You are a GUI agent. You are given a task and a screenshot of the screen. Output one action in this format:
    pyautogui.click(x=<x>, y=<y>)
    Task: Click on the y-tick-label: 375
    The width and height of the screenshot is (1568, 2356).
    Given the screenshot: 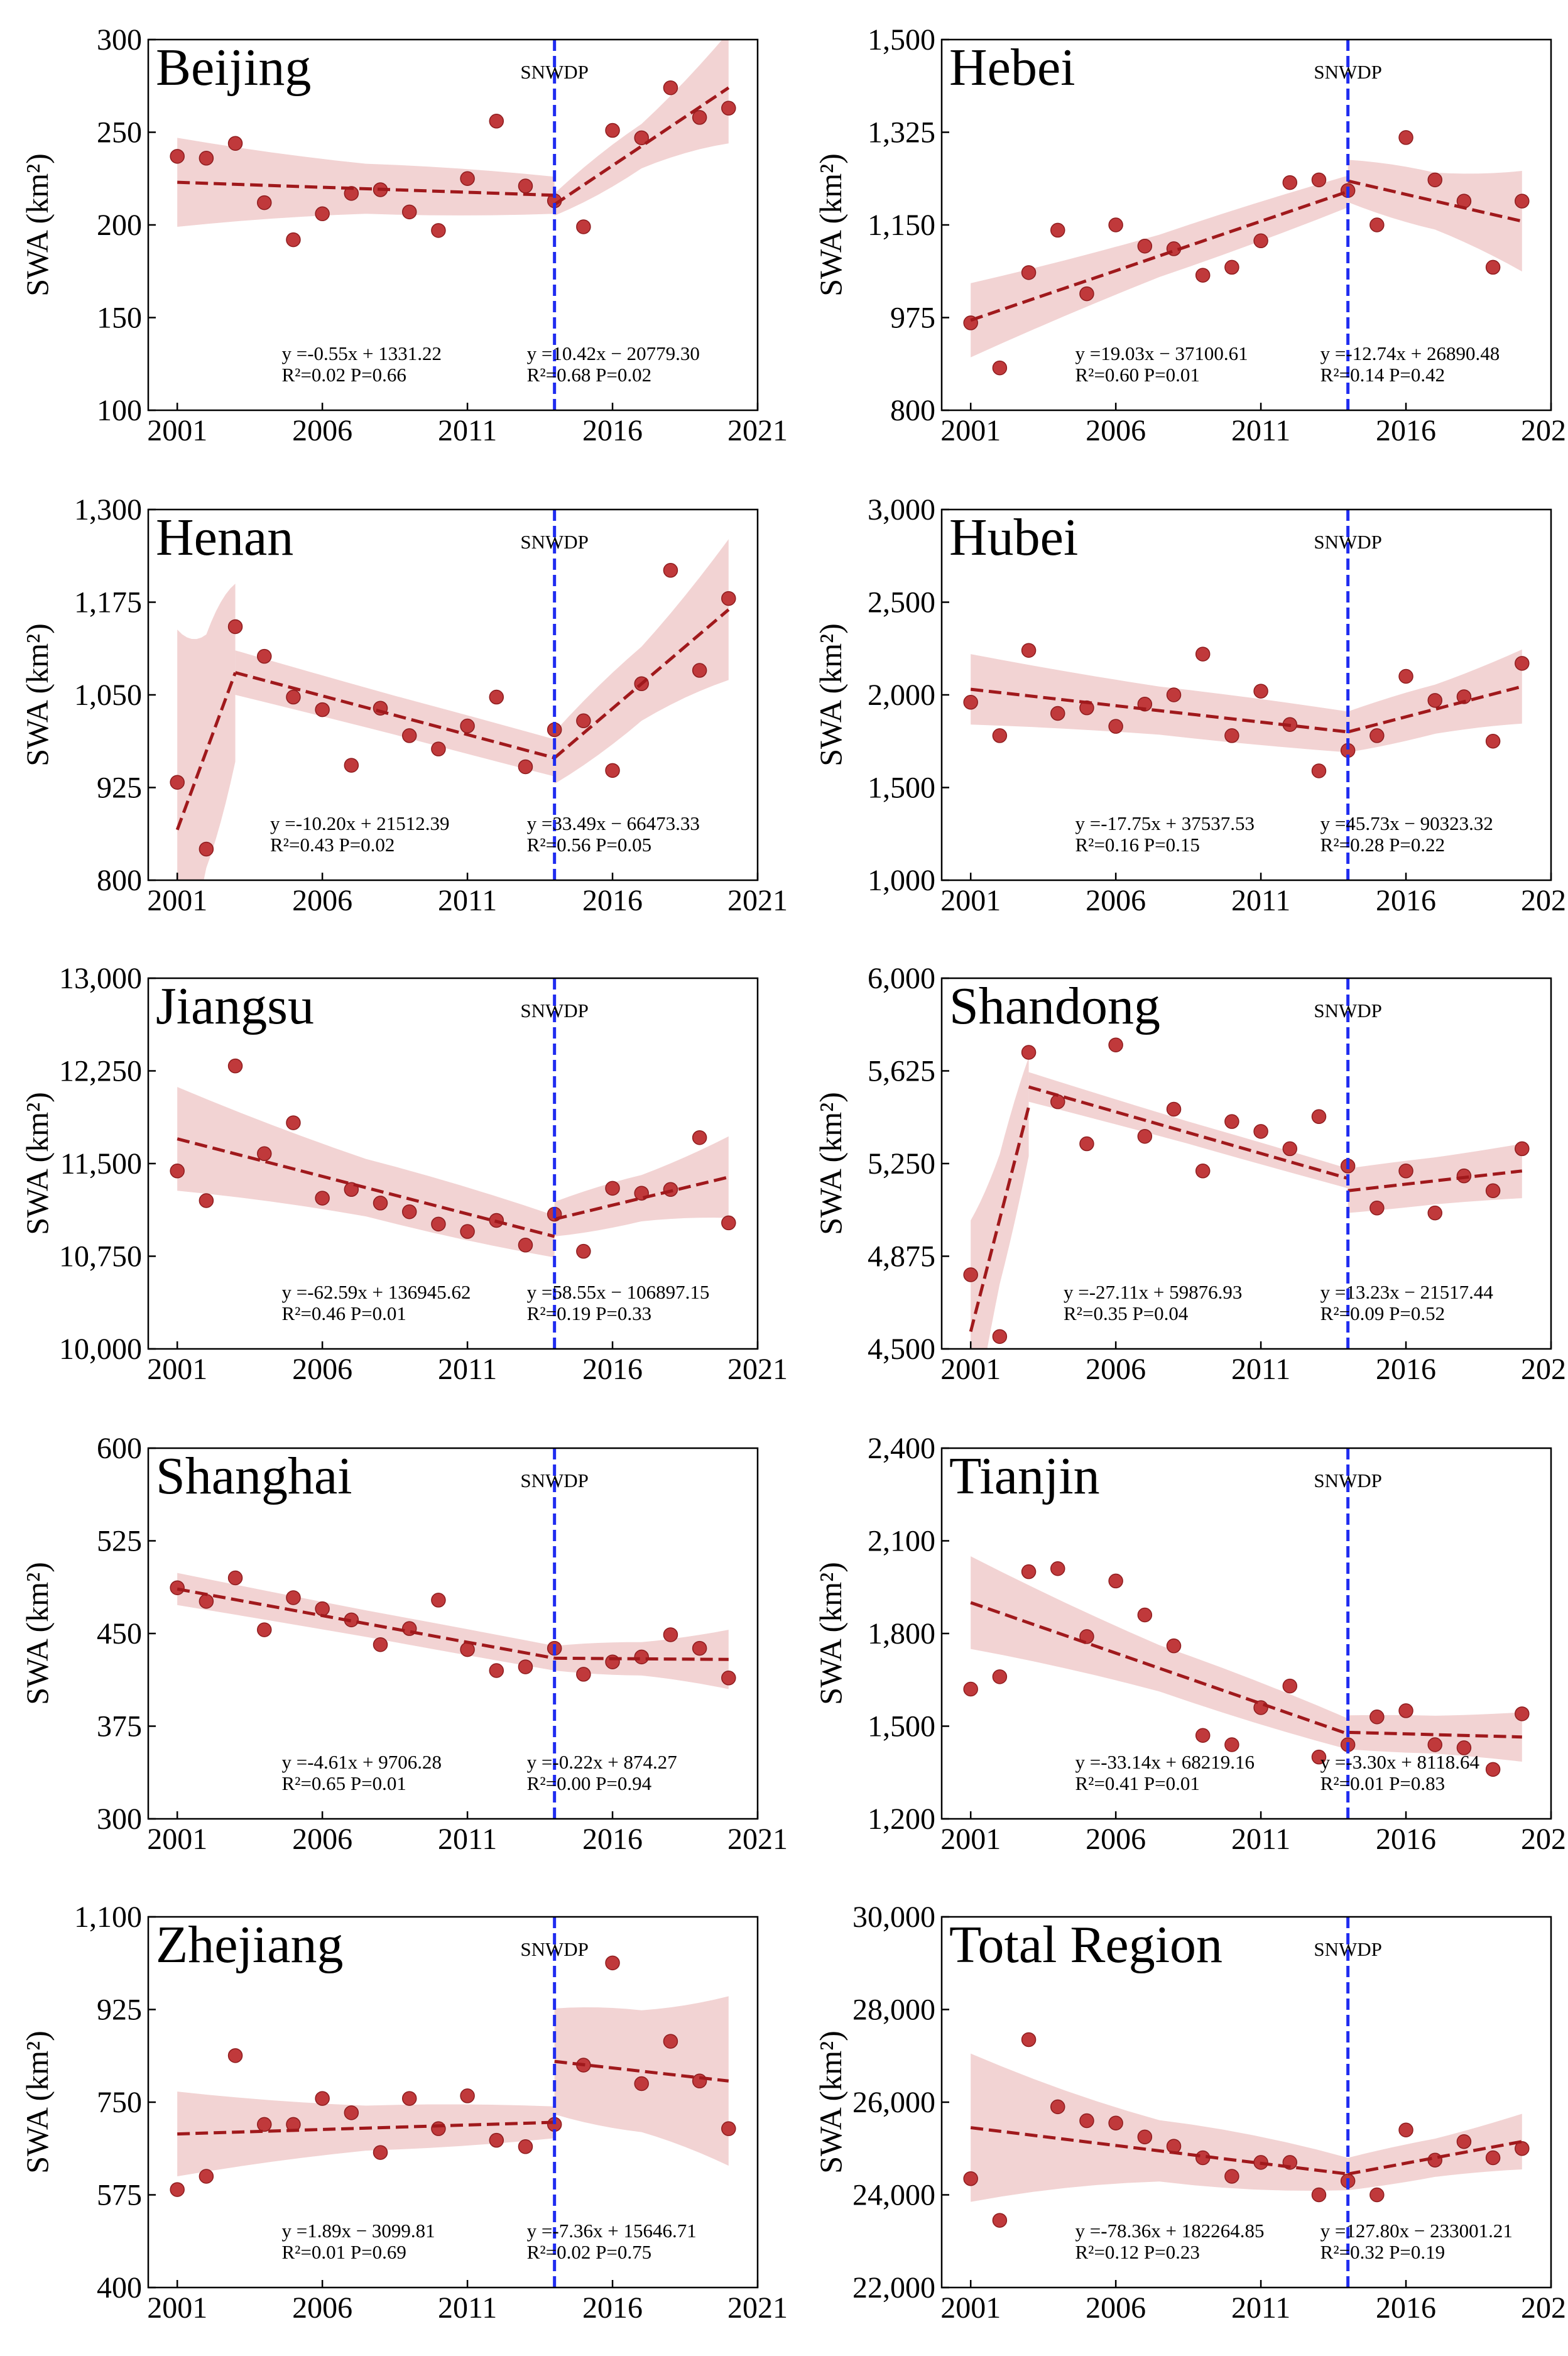 What is the action you would take?
    pyautogui.click(x=119, y=1726)
    